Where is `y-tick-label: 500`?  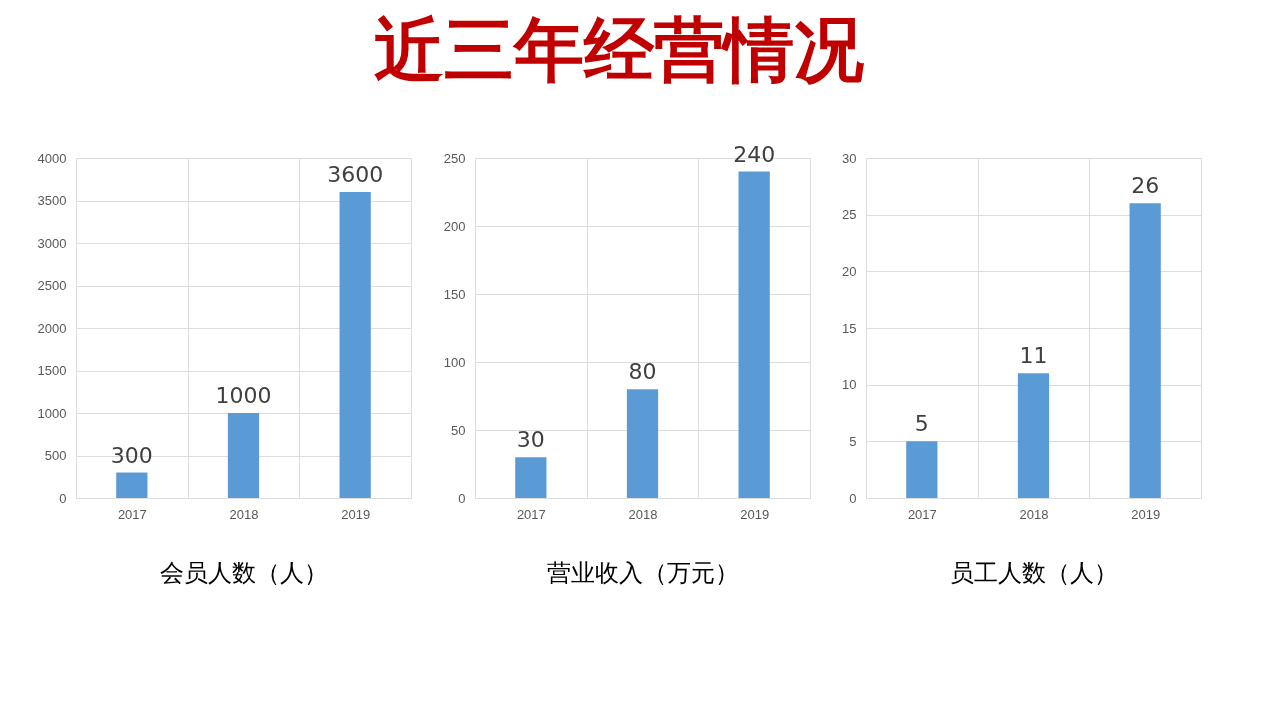 y-tick-label: 500 is located at coordinates (55, 455).